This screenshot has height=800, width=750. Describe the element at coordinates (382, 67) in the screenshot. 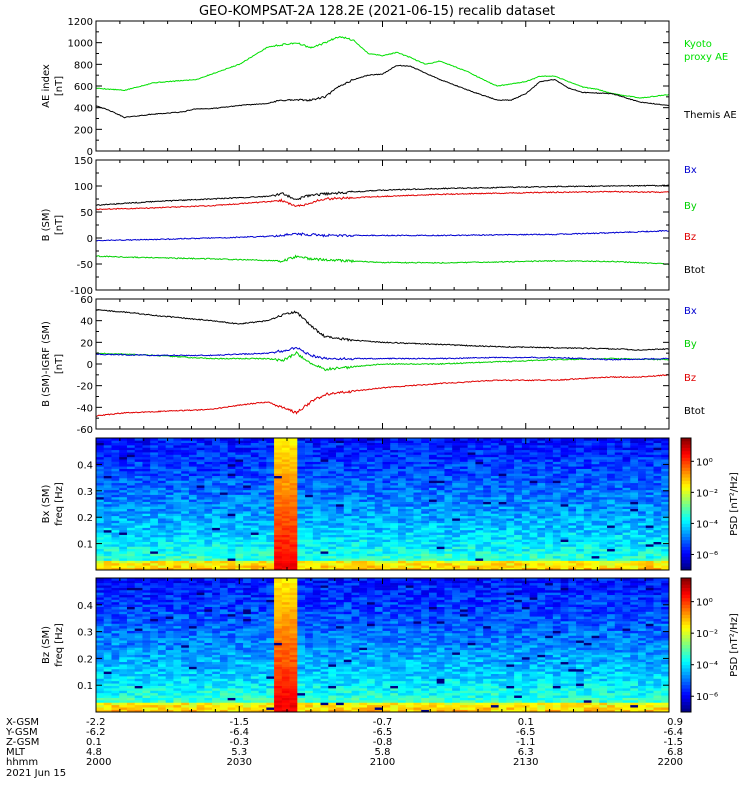

I see `series-line-kyoto-proxy-ae` at that location.